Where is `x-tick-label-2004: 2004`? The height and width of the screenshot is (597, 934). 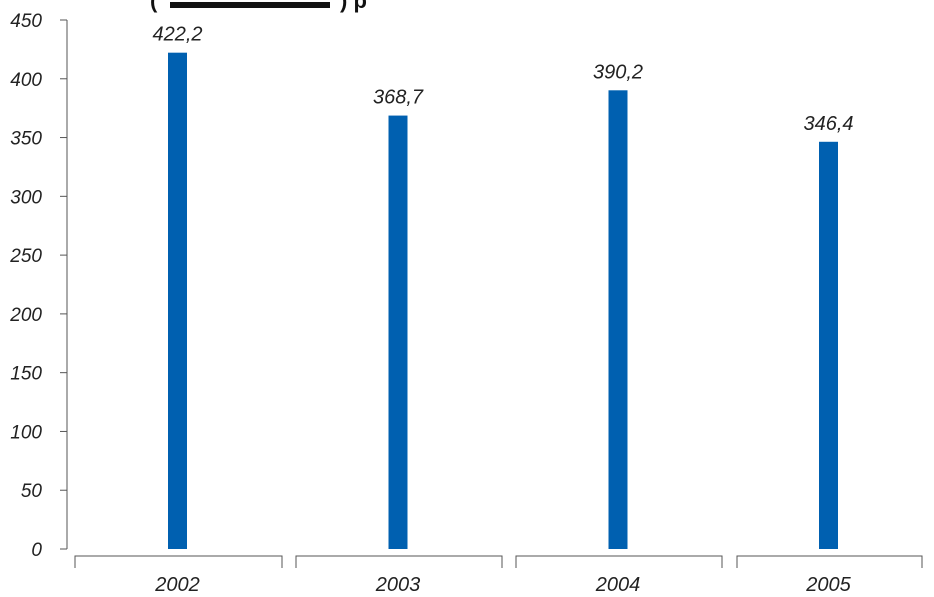 x-tick-label-2004: 2004 is located at coordinates (618, 585).